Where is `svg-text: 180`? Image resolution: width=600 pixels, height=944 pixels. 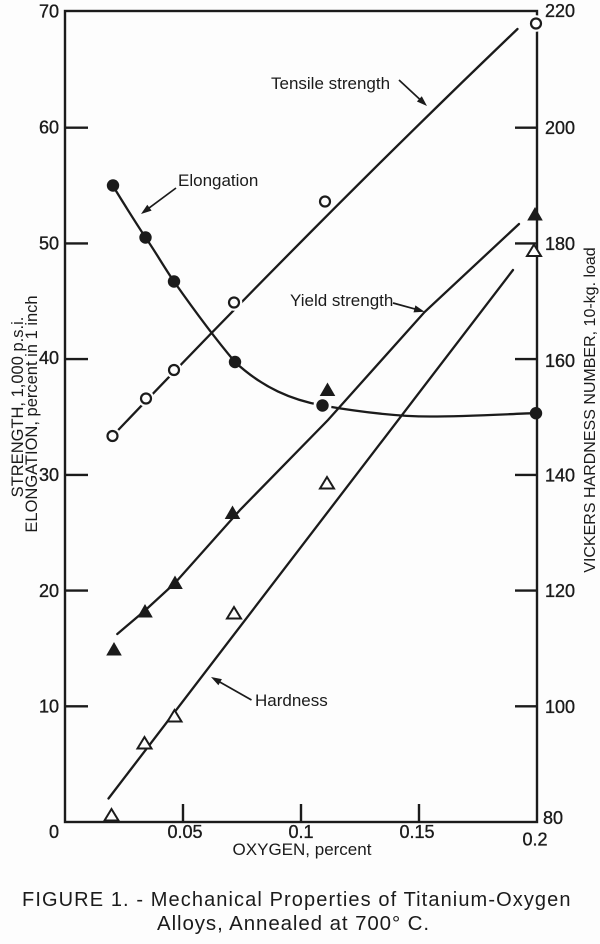
svg-text: 180 is located at coordinates (560, 244).